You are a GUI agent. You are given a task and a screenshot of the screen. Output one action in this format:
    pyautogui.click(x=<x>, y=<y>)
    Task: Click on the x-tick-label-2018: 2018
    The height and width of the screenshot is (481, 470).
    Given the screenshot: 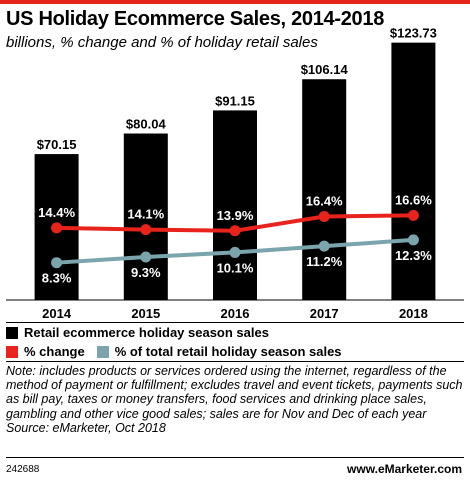 What is the action you would take?
    pyautogui.click(x=413, y=313)
    